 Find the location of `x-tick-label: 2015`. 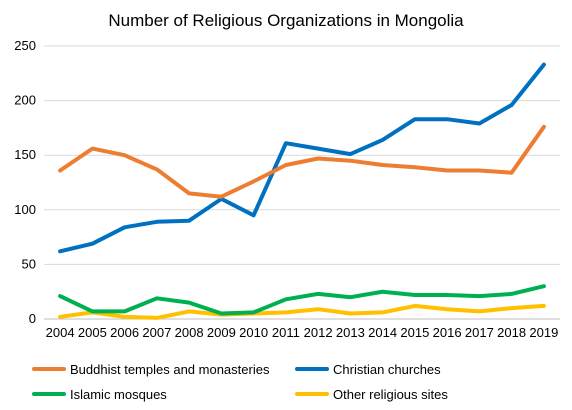

x-tick-label: 2015 is located at coordinates (414, 332).